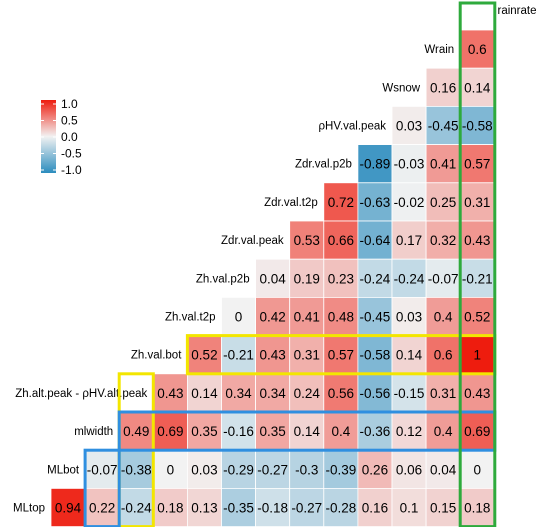 Image resolution: width=550 pixels, height=527 pixels. What do you see at coordinates (323, 165) in the screenshot?
I see `row-label: Zdr.val.p2b` at bounding box center [323, 165].